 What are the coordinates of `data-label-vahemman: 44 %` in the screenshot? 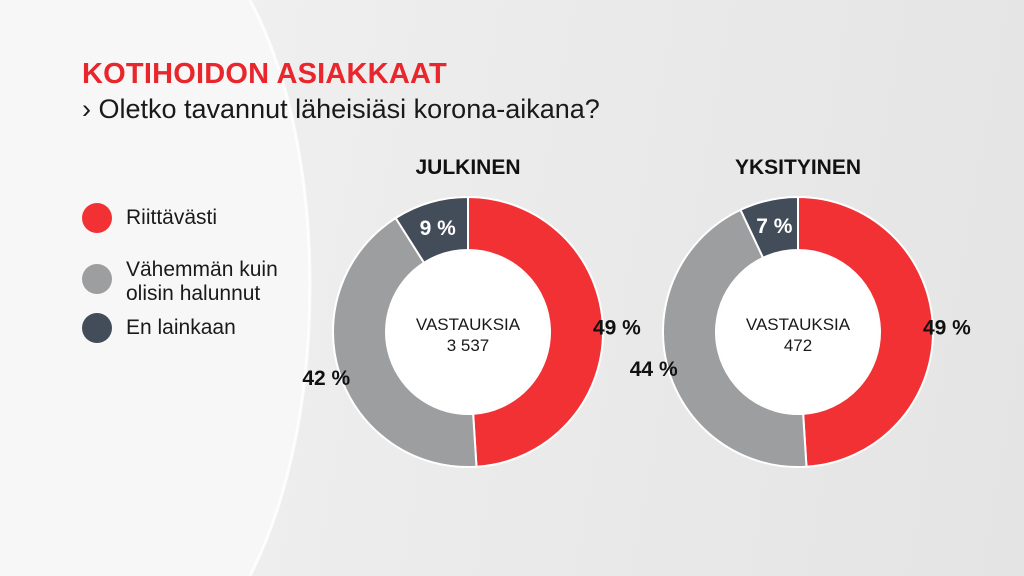 It's located at (654, 369).